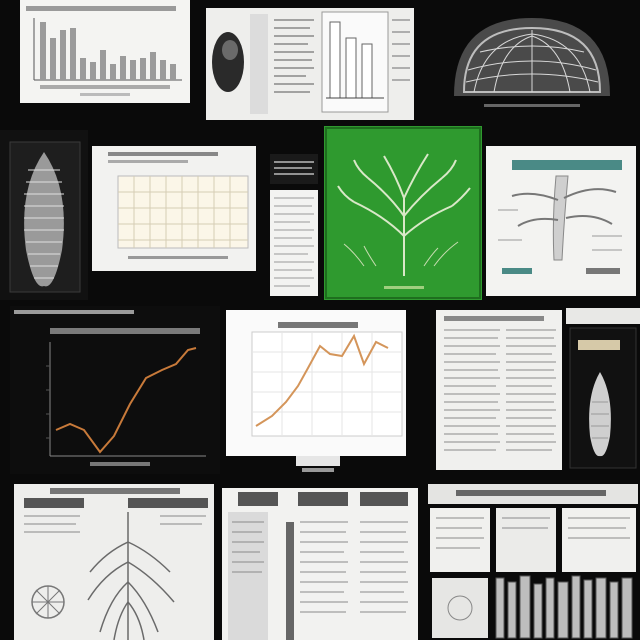 This screenshot has height=640, width=640. I want to click on narrow-text-panel, so click(294, 225).